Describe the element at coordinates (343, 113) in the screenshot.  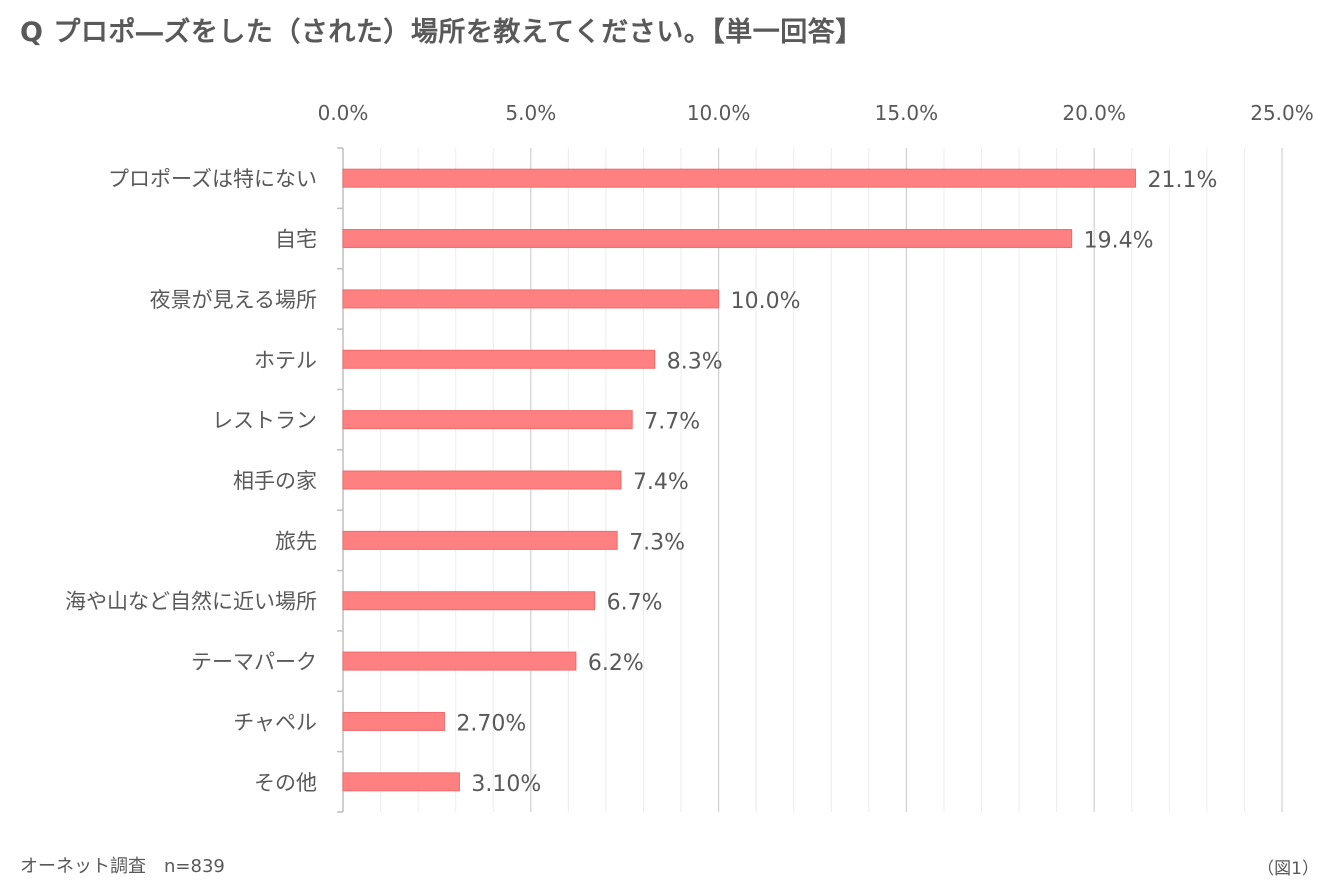
I see `x-tick-label: 0.0%` at that location.